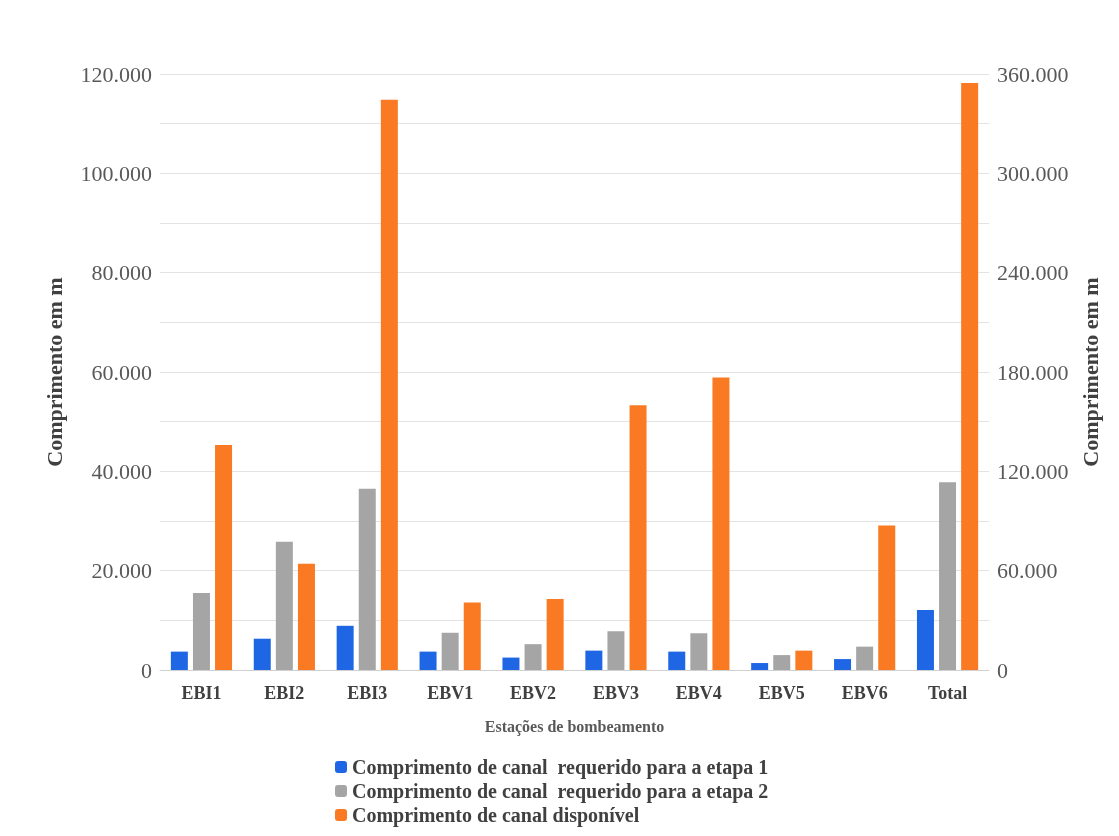 Image resolution: width=1119 pixels, height=836 pixels. What do you see at coordinates (496, 815) in the screenshot?
I see `legend-label: Comprimento de canal disponível` at bounding box center [496, 815].